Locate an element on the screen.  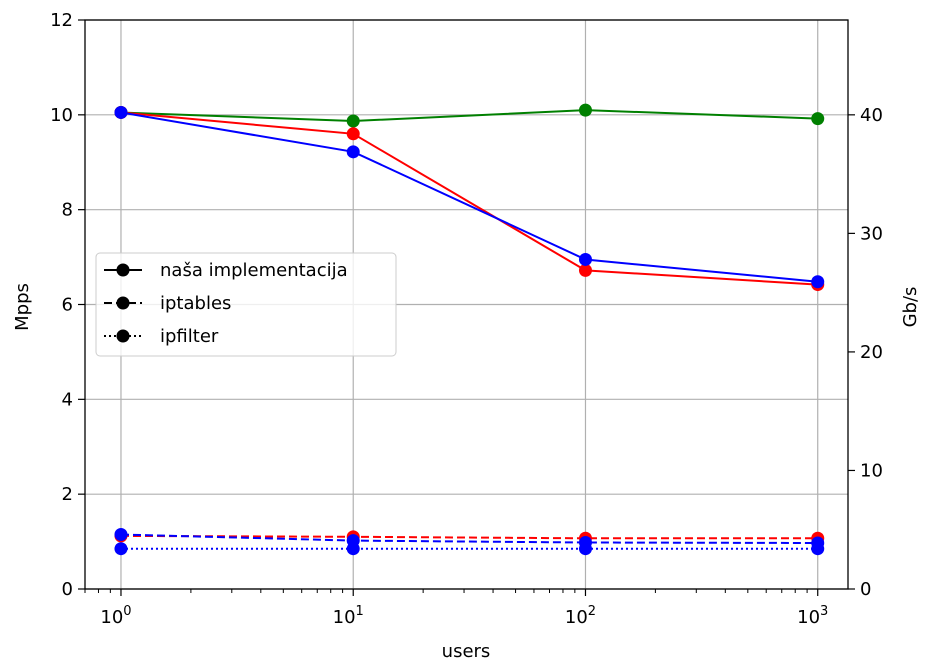
y-axis-title-left: Mpps is located at coordinates (22, 307).